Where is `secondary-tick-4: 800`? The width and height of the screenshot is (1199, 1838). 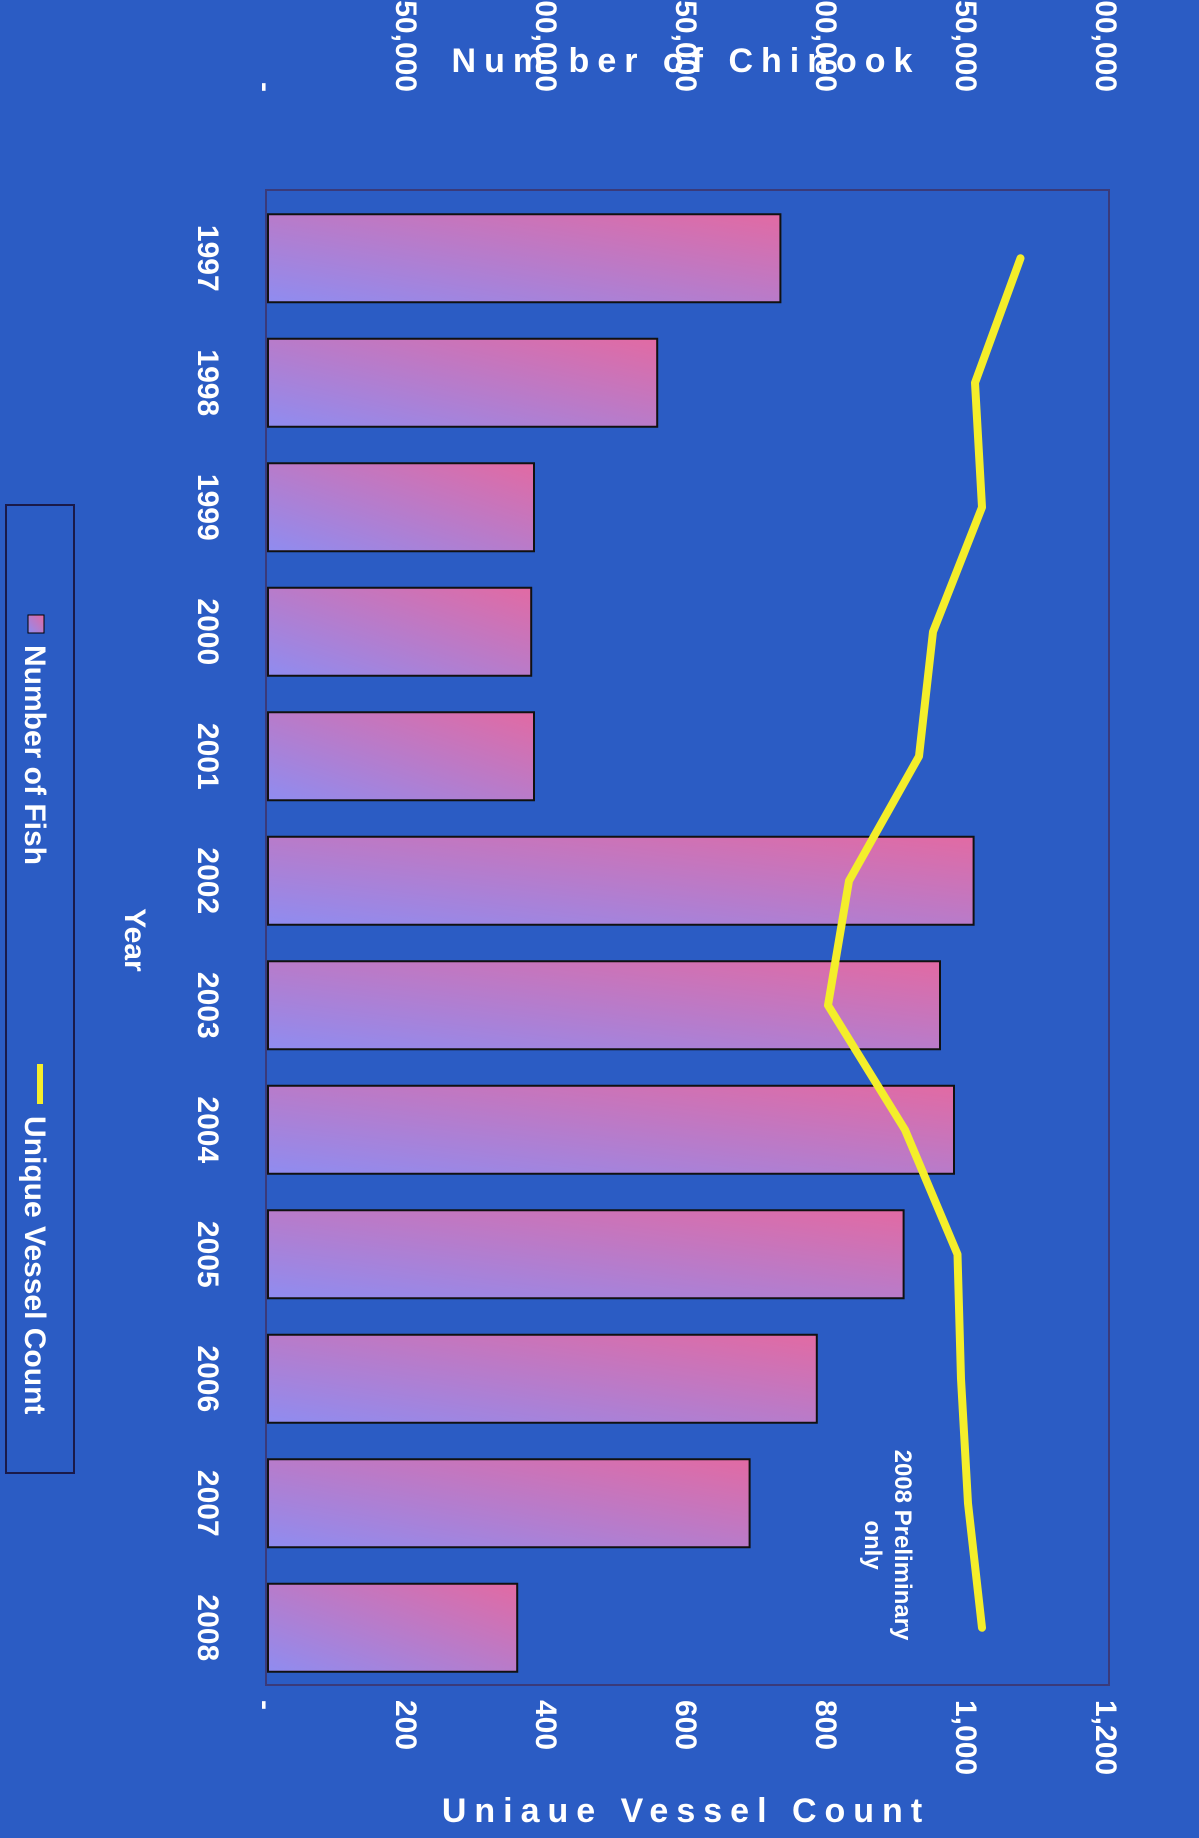
secondary-tick-4: 800 is located at coordinates (825, 1725).